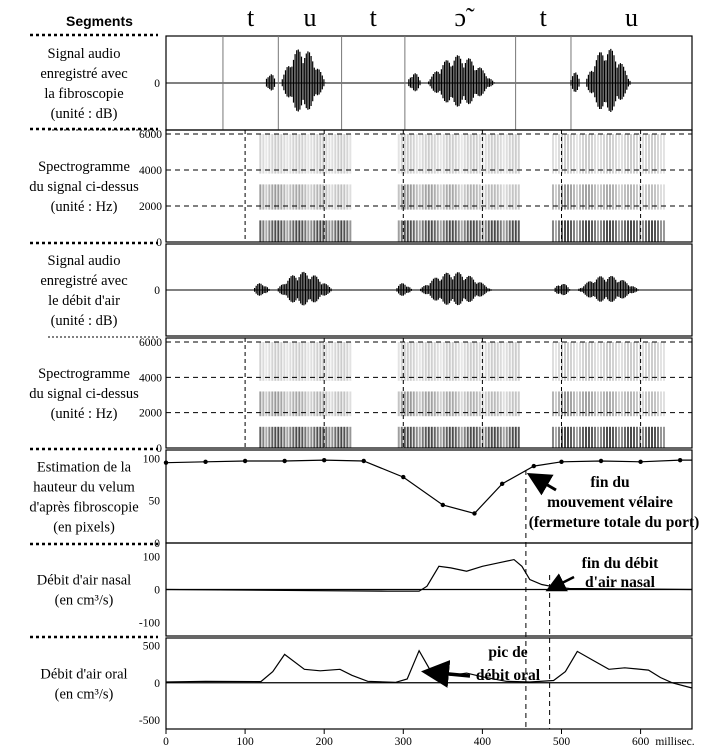 The height and width of the screenshot is (750, 726). What do you see at coordinates (149, 624) in the screenshot?
I see `y-tick-label: -100` at bounding box center [149, 624].